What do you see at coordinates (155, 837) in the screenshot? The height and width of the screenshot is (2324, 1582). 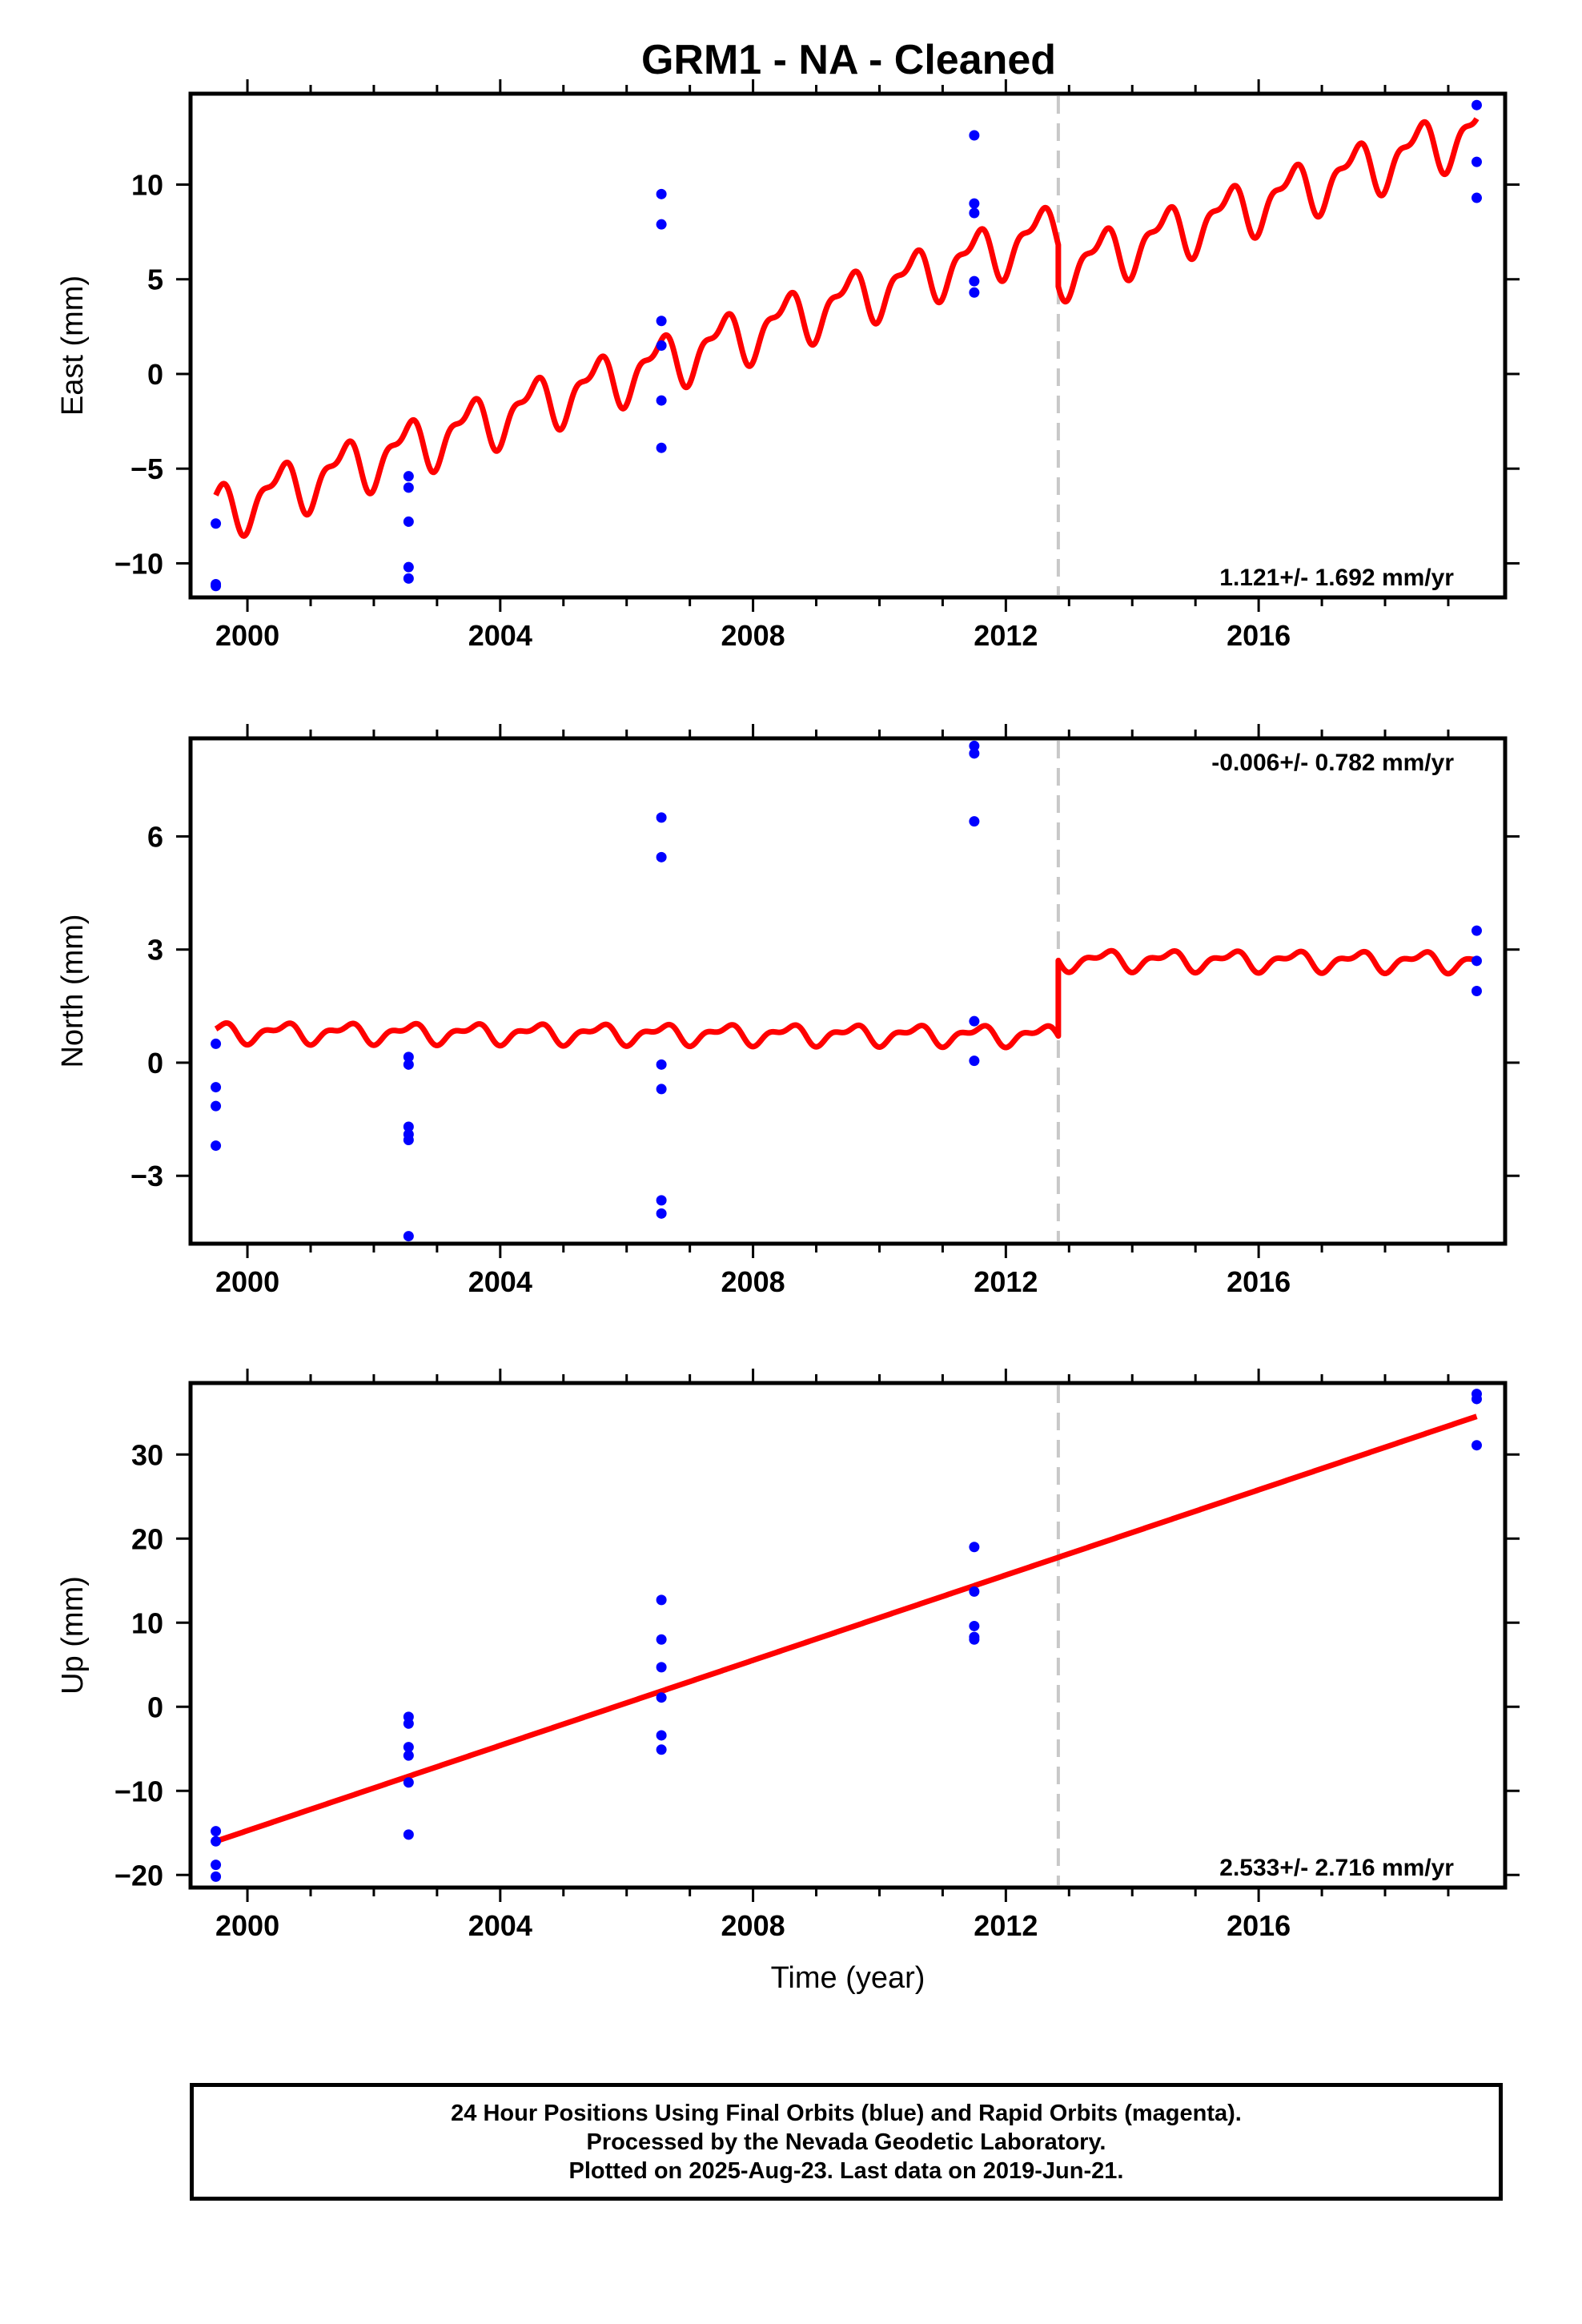 I see `y-tick-label: 6` at bounding box center [155, 837].